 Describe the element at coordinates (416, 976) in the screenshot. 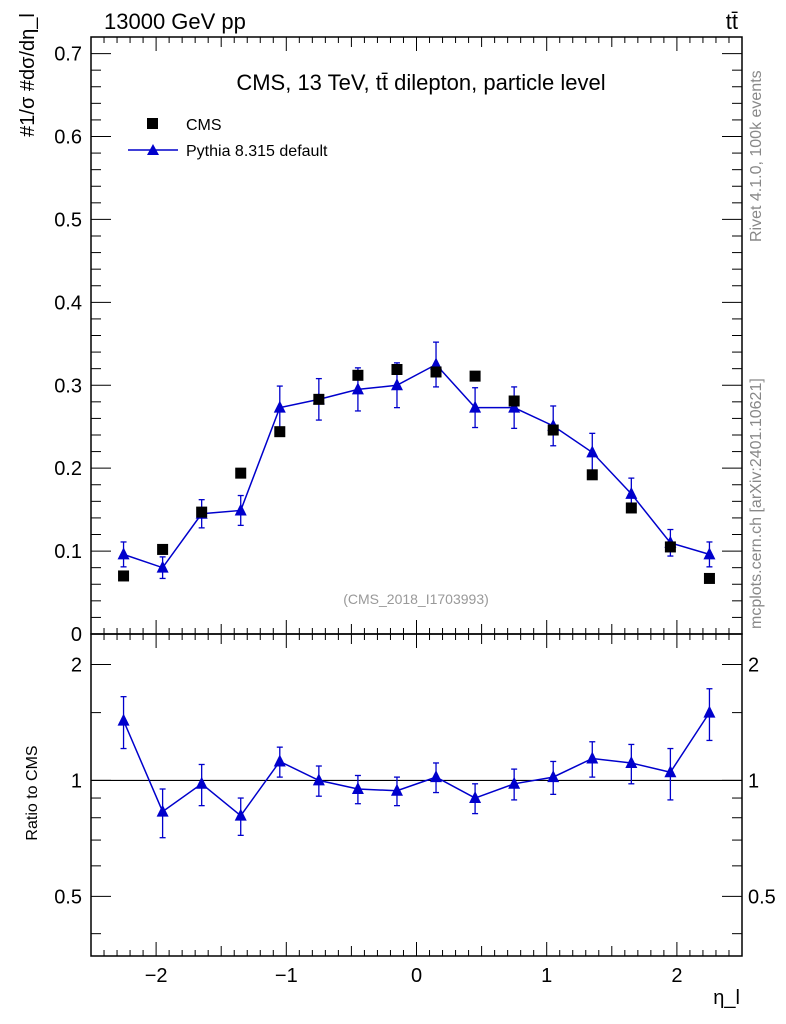

I see `x-tick-label: 0` at that location.